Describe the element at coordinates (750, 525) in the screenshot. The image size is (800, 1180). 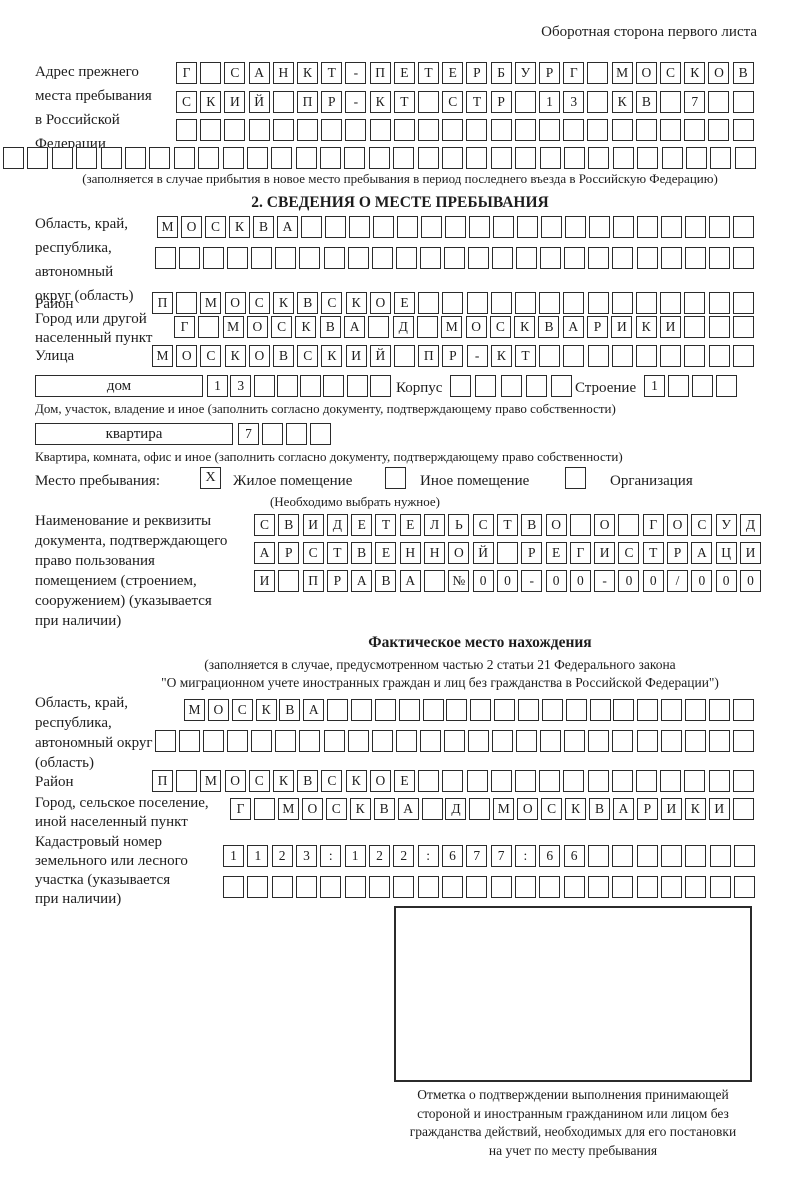
I see `char-cell: Д` at that location.